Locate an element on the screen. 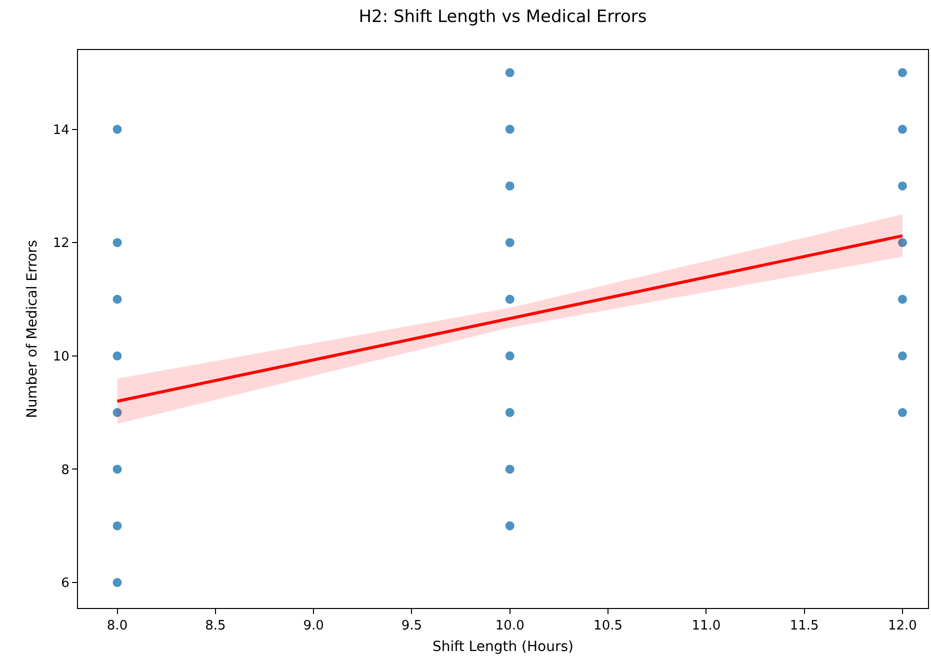 Image resolution: width=931 pixels, height=668 pixels. x-tick-label: 10.5 is located at coordinates (608, 626).